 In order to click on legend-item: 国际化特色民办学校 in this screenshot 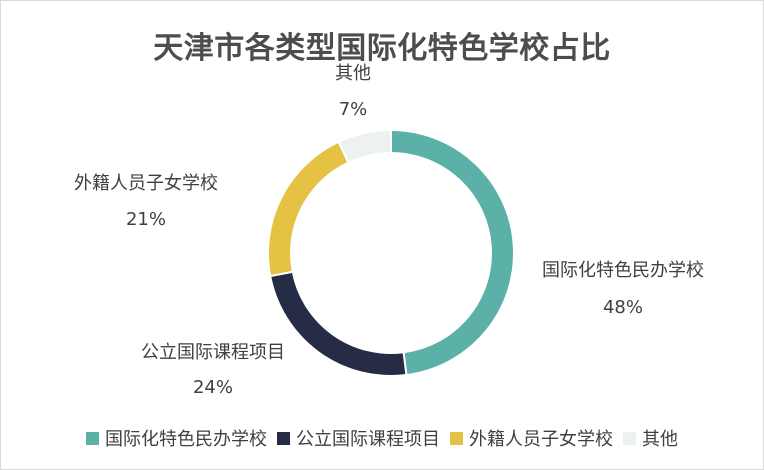, I will do `click(176, 438)`.